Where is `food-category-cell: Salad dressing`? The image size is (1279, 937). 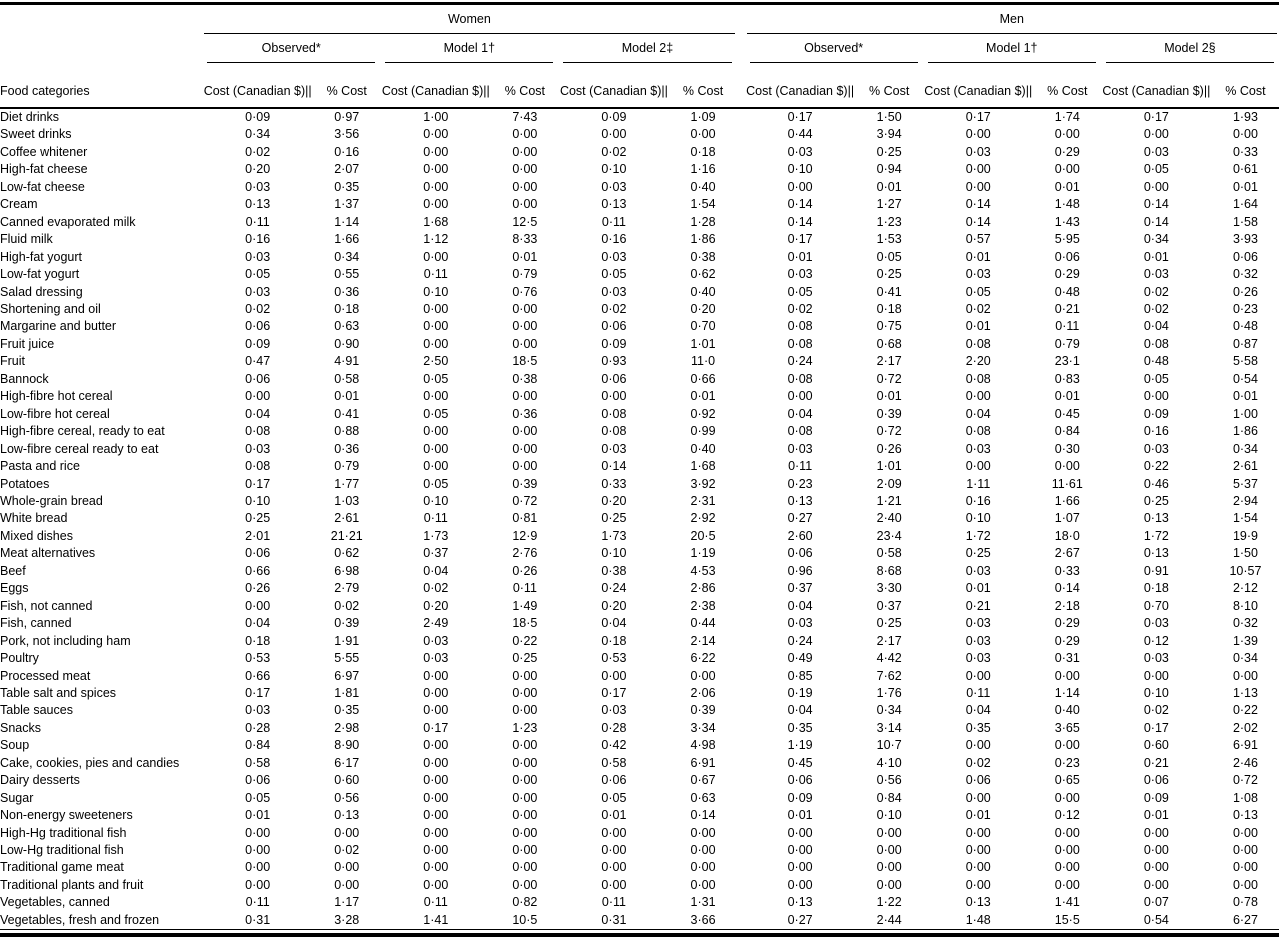 food-category-cell: Salad dressing is located at coordinates (41, 291).